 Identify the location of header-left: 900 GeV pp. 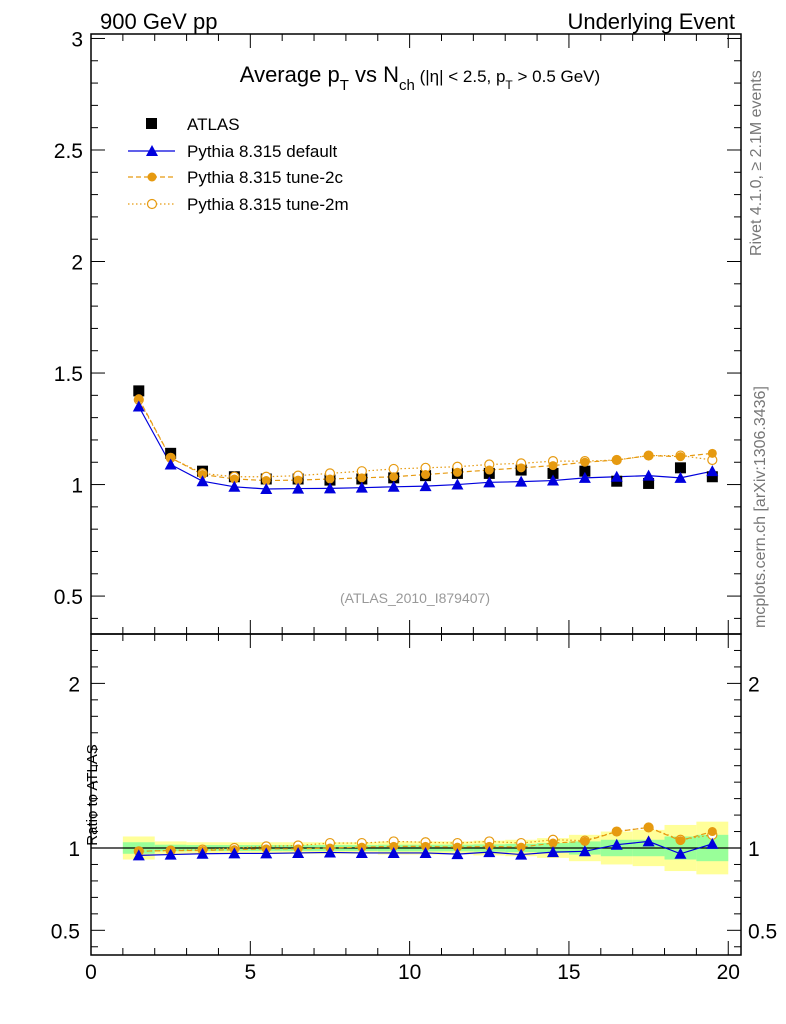
(158, 21).